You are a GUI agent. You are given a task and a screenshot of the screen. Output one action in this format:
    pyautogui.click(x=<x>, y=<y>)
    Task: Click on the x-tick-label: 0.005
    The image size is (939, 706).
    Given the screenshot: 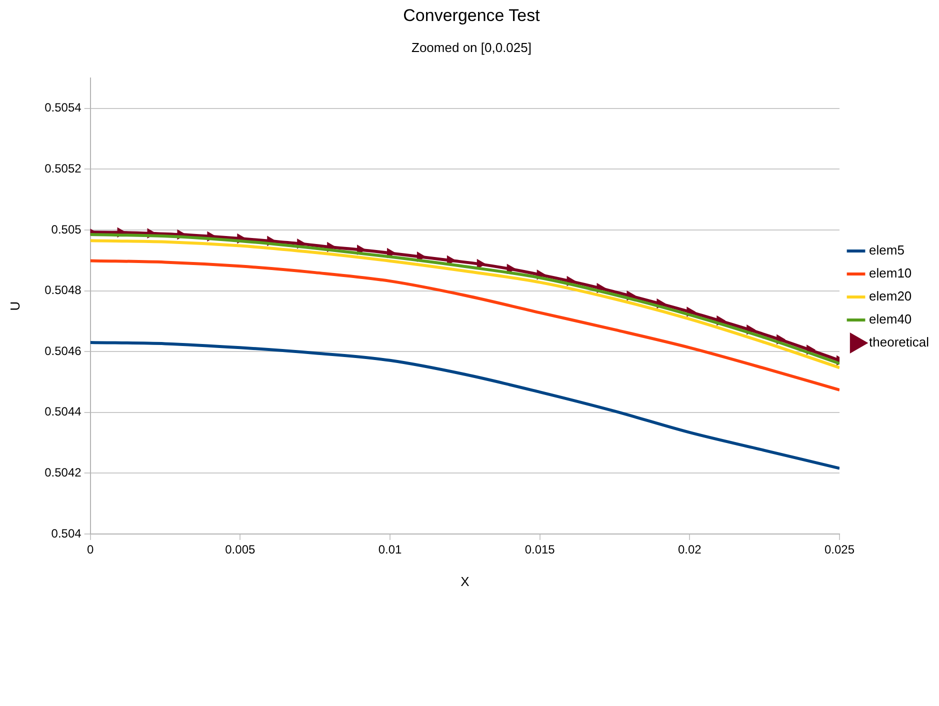 What is the action you would take?
    pyautogui.click(x=240, y=549)
    